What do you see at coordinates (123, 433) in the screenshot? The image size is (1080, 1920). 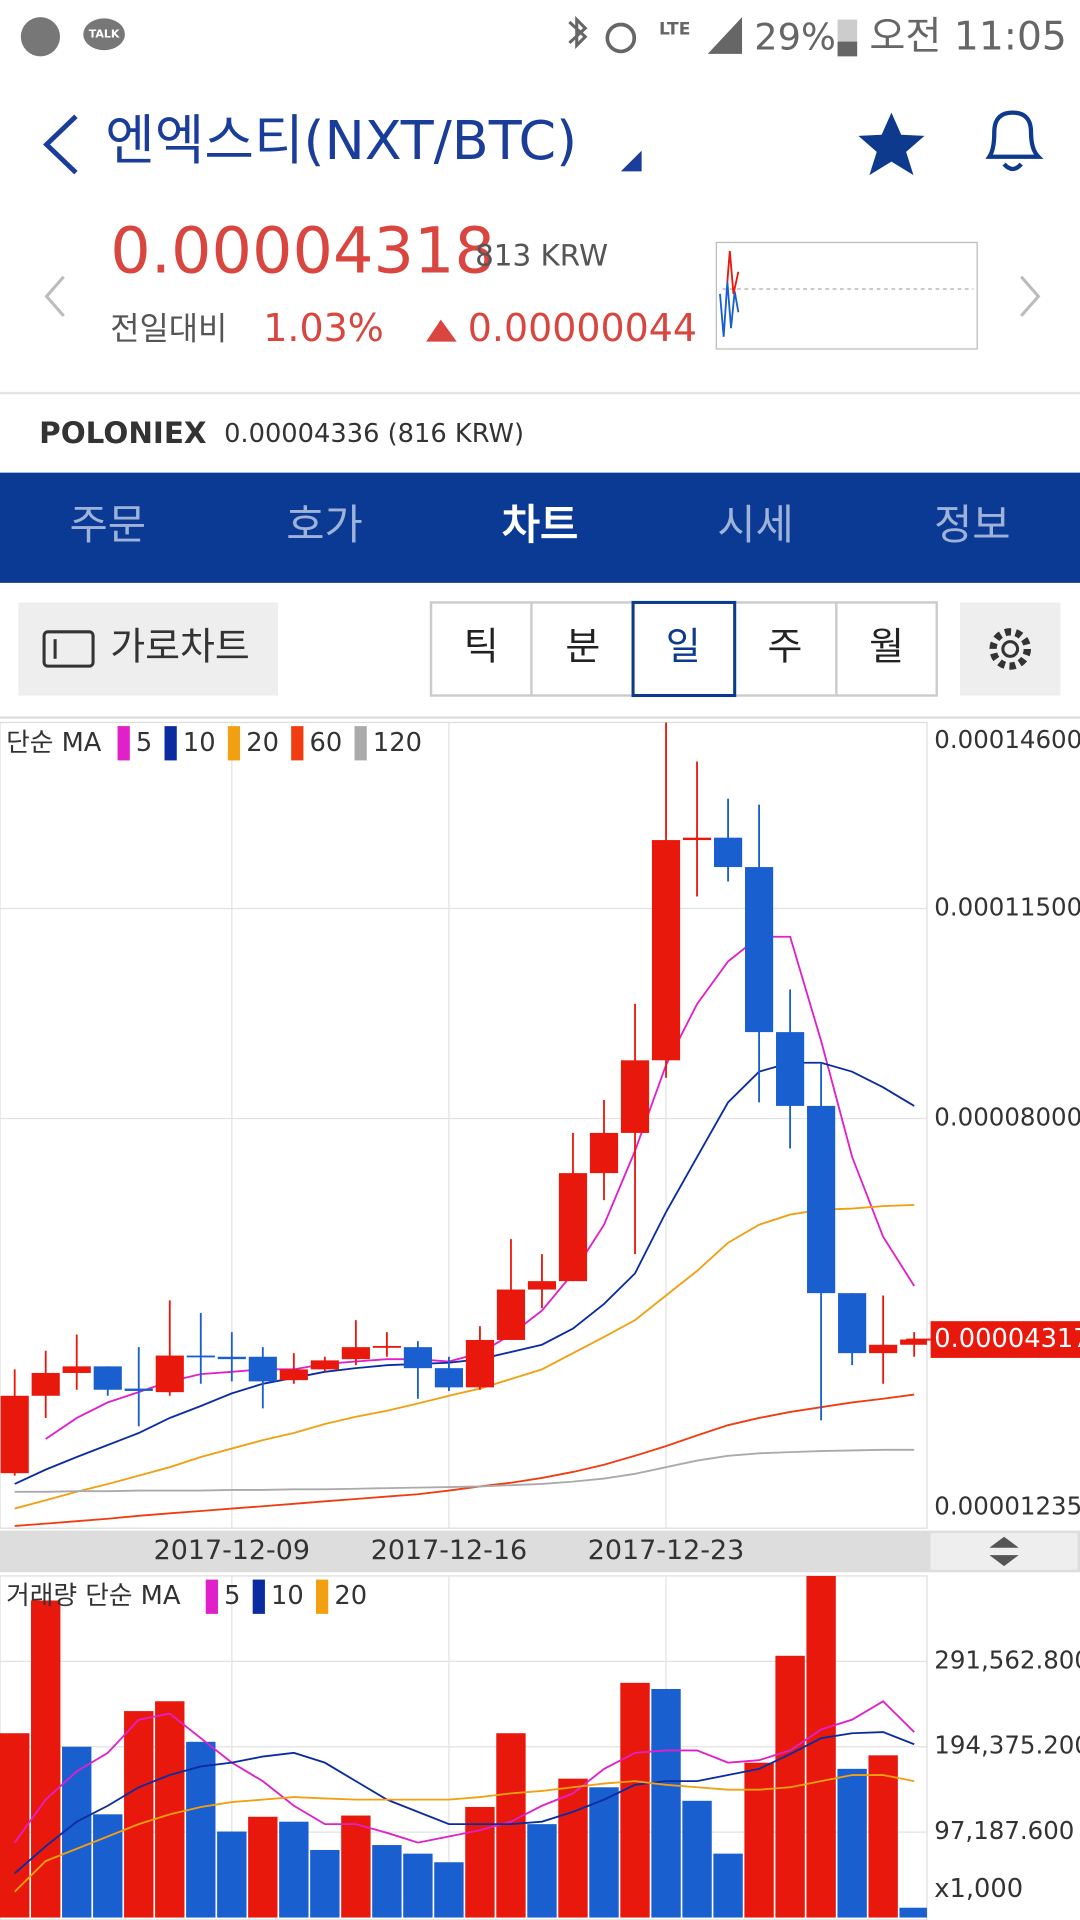 I see `exchange-name: POLONIEX` at bounding box center [123, 433].